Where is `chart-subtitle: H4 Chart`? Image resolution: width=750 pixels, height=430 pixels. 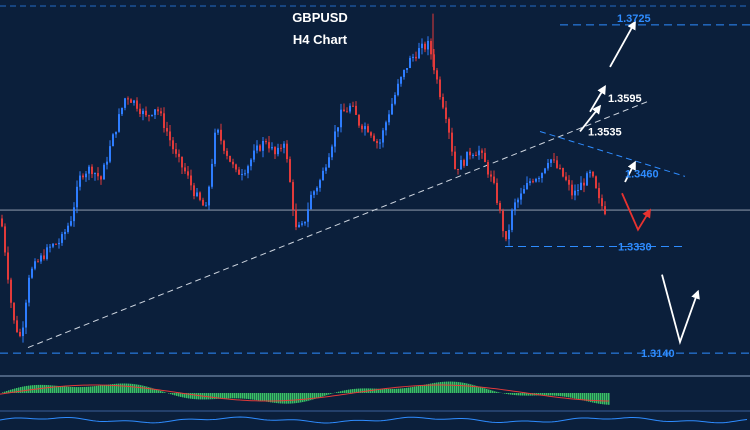
chart-subtitle: H4 Chart is located at coordinates (320, 39).